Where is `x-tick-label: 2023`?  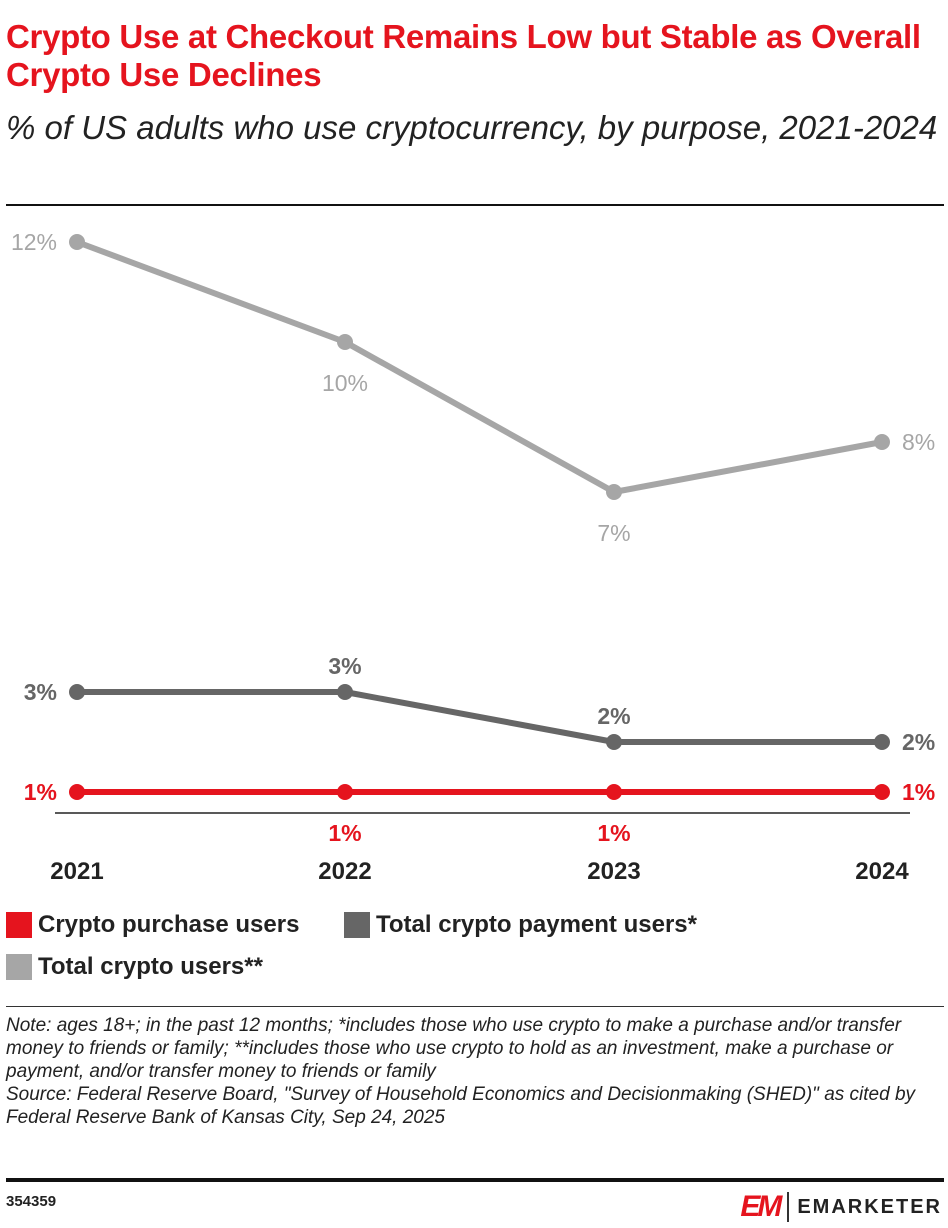 x-tick-label: 2023 is located at coordinates (613, 871).